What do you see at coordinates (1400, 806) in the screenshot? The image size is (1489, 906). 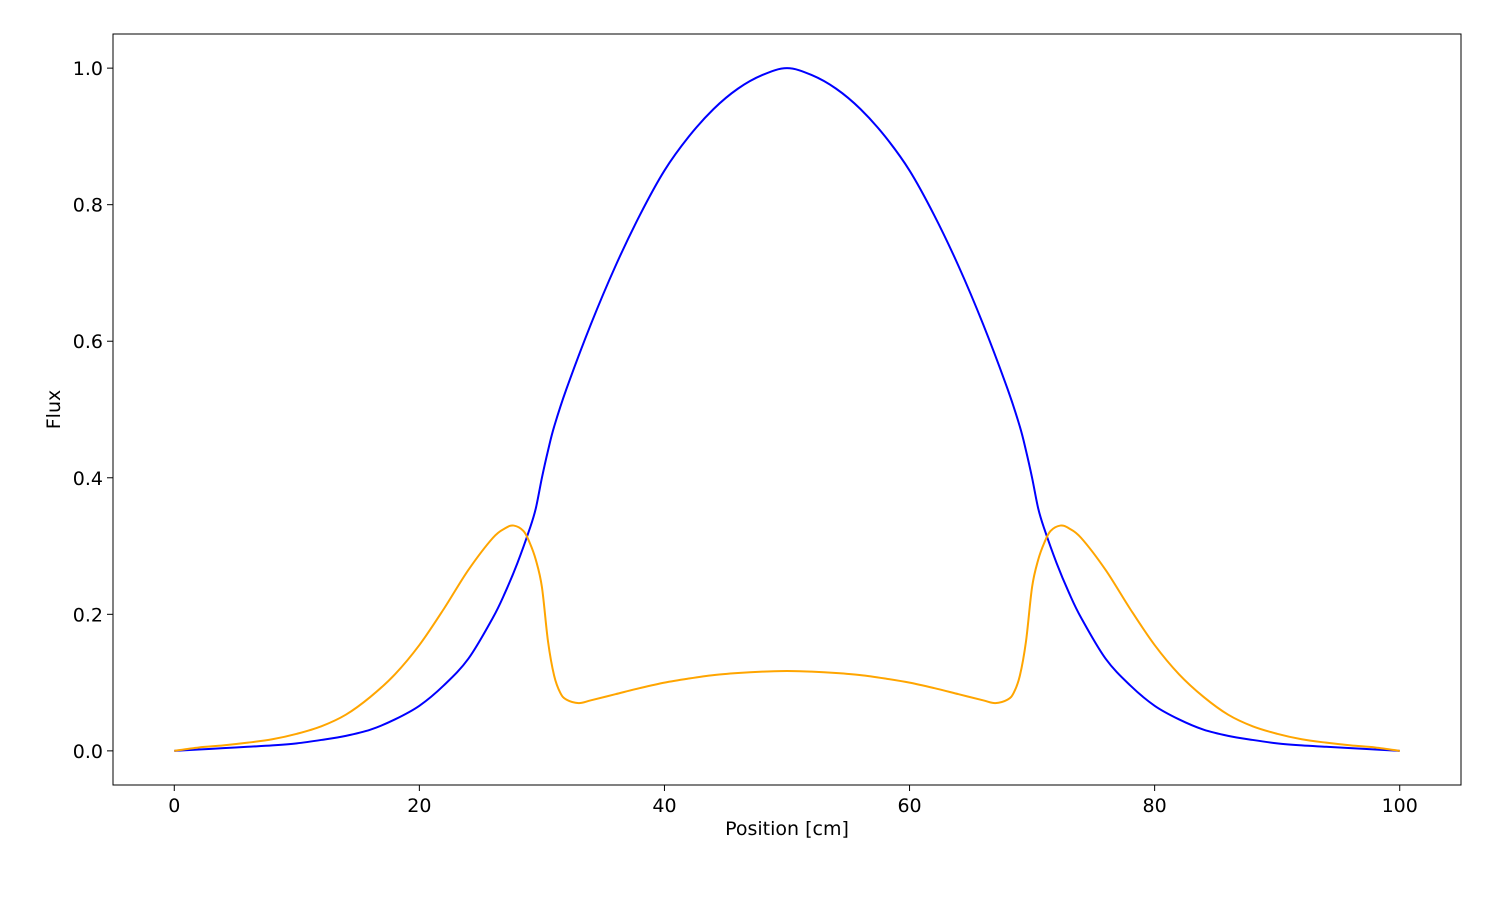 I see `x-tick-label: 100` at bounding box center [1400, 806].